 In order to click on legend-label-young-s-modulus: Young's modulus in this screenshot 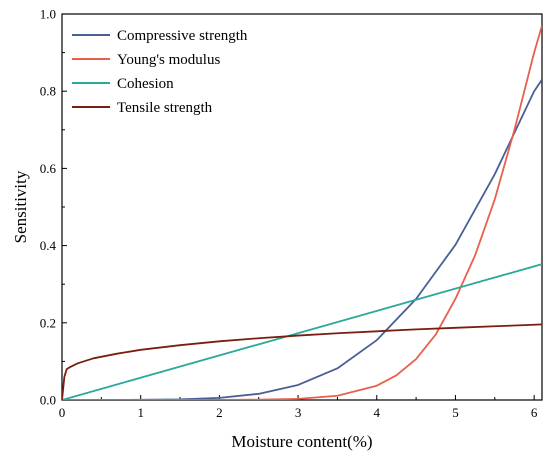, I will do `click(168, 60)`.